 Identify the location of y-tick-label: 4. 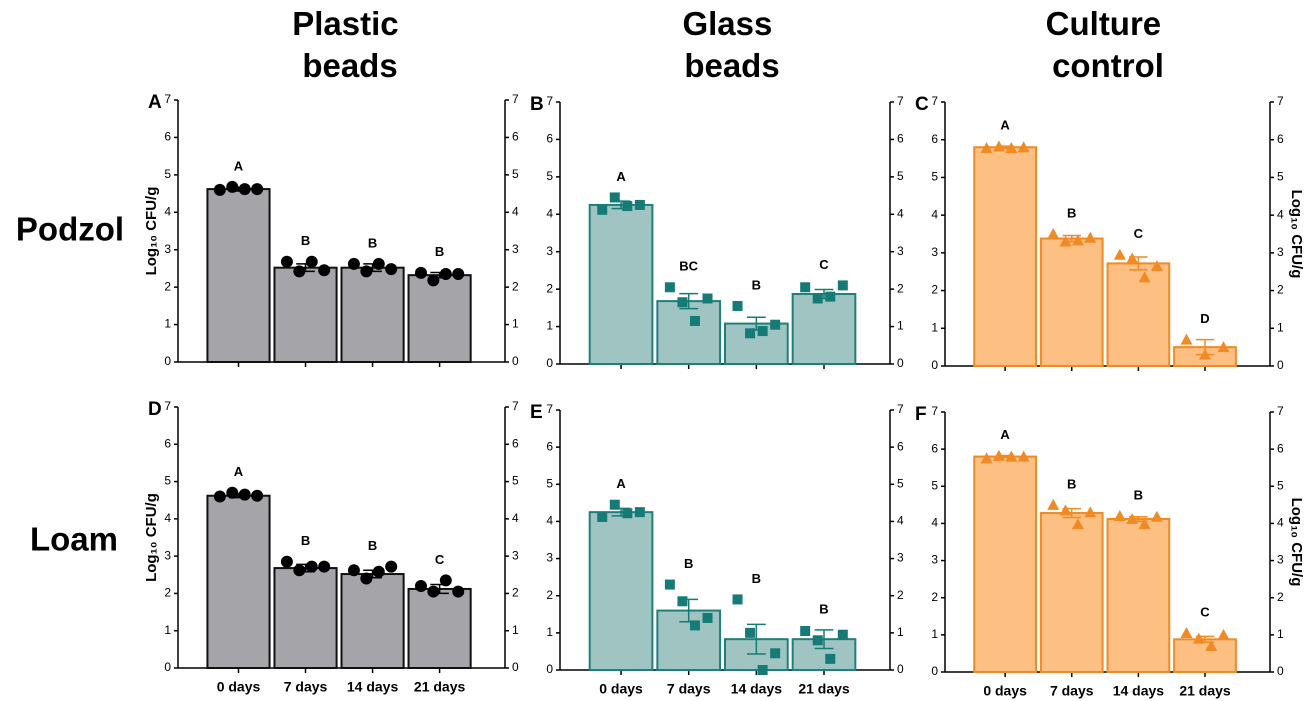
(934, 523).